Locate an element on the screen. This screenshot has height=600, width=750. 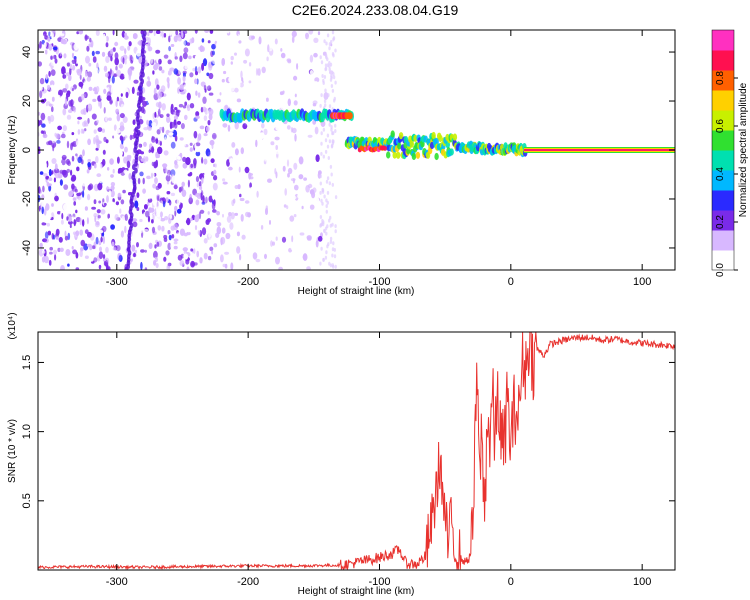
snr-x-tick-label: -300 is located at coordinates (117, 582).